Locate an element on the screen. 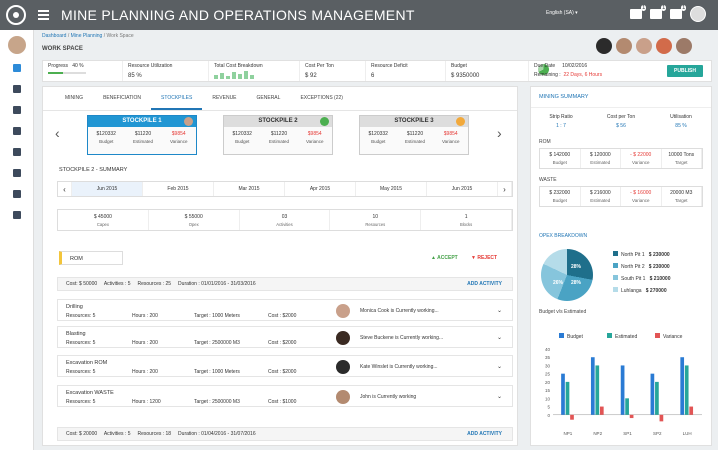  alerts-icon: 1 is located at coordinates (678, 12).